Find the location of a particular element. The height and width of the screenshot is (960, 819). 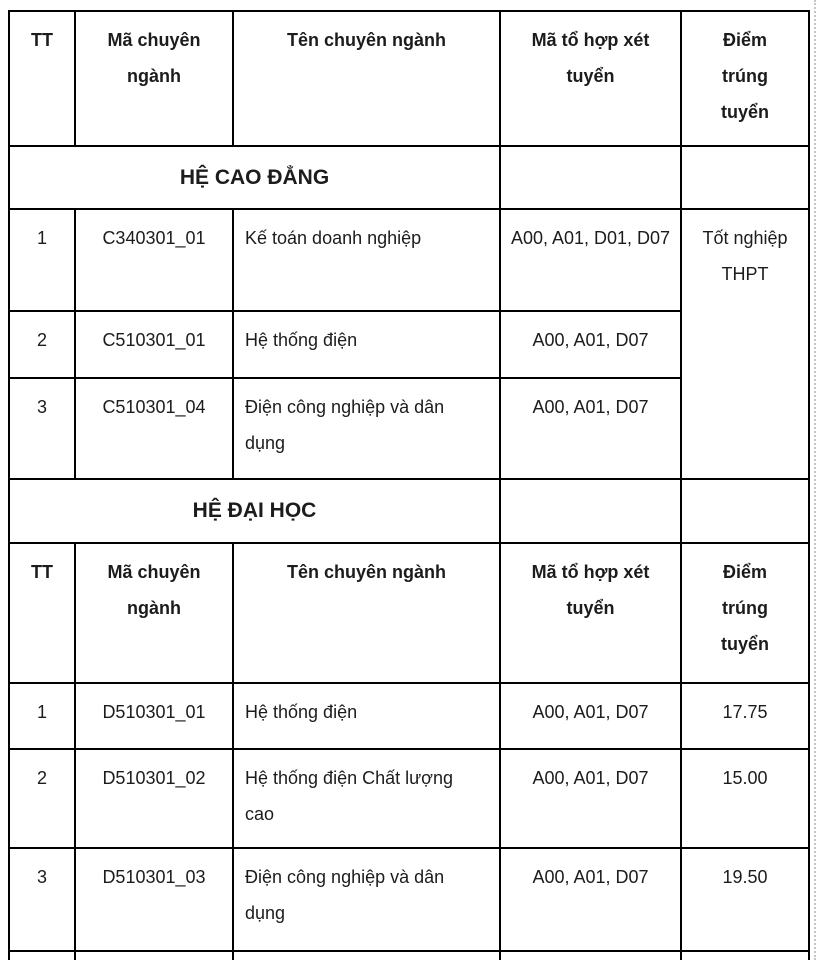

section-row-dai-hoc: HỆ ĐẠI HỌC is located at coordinates (409, 511).